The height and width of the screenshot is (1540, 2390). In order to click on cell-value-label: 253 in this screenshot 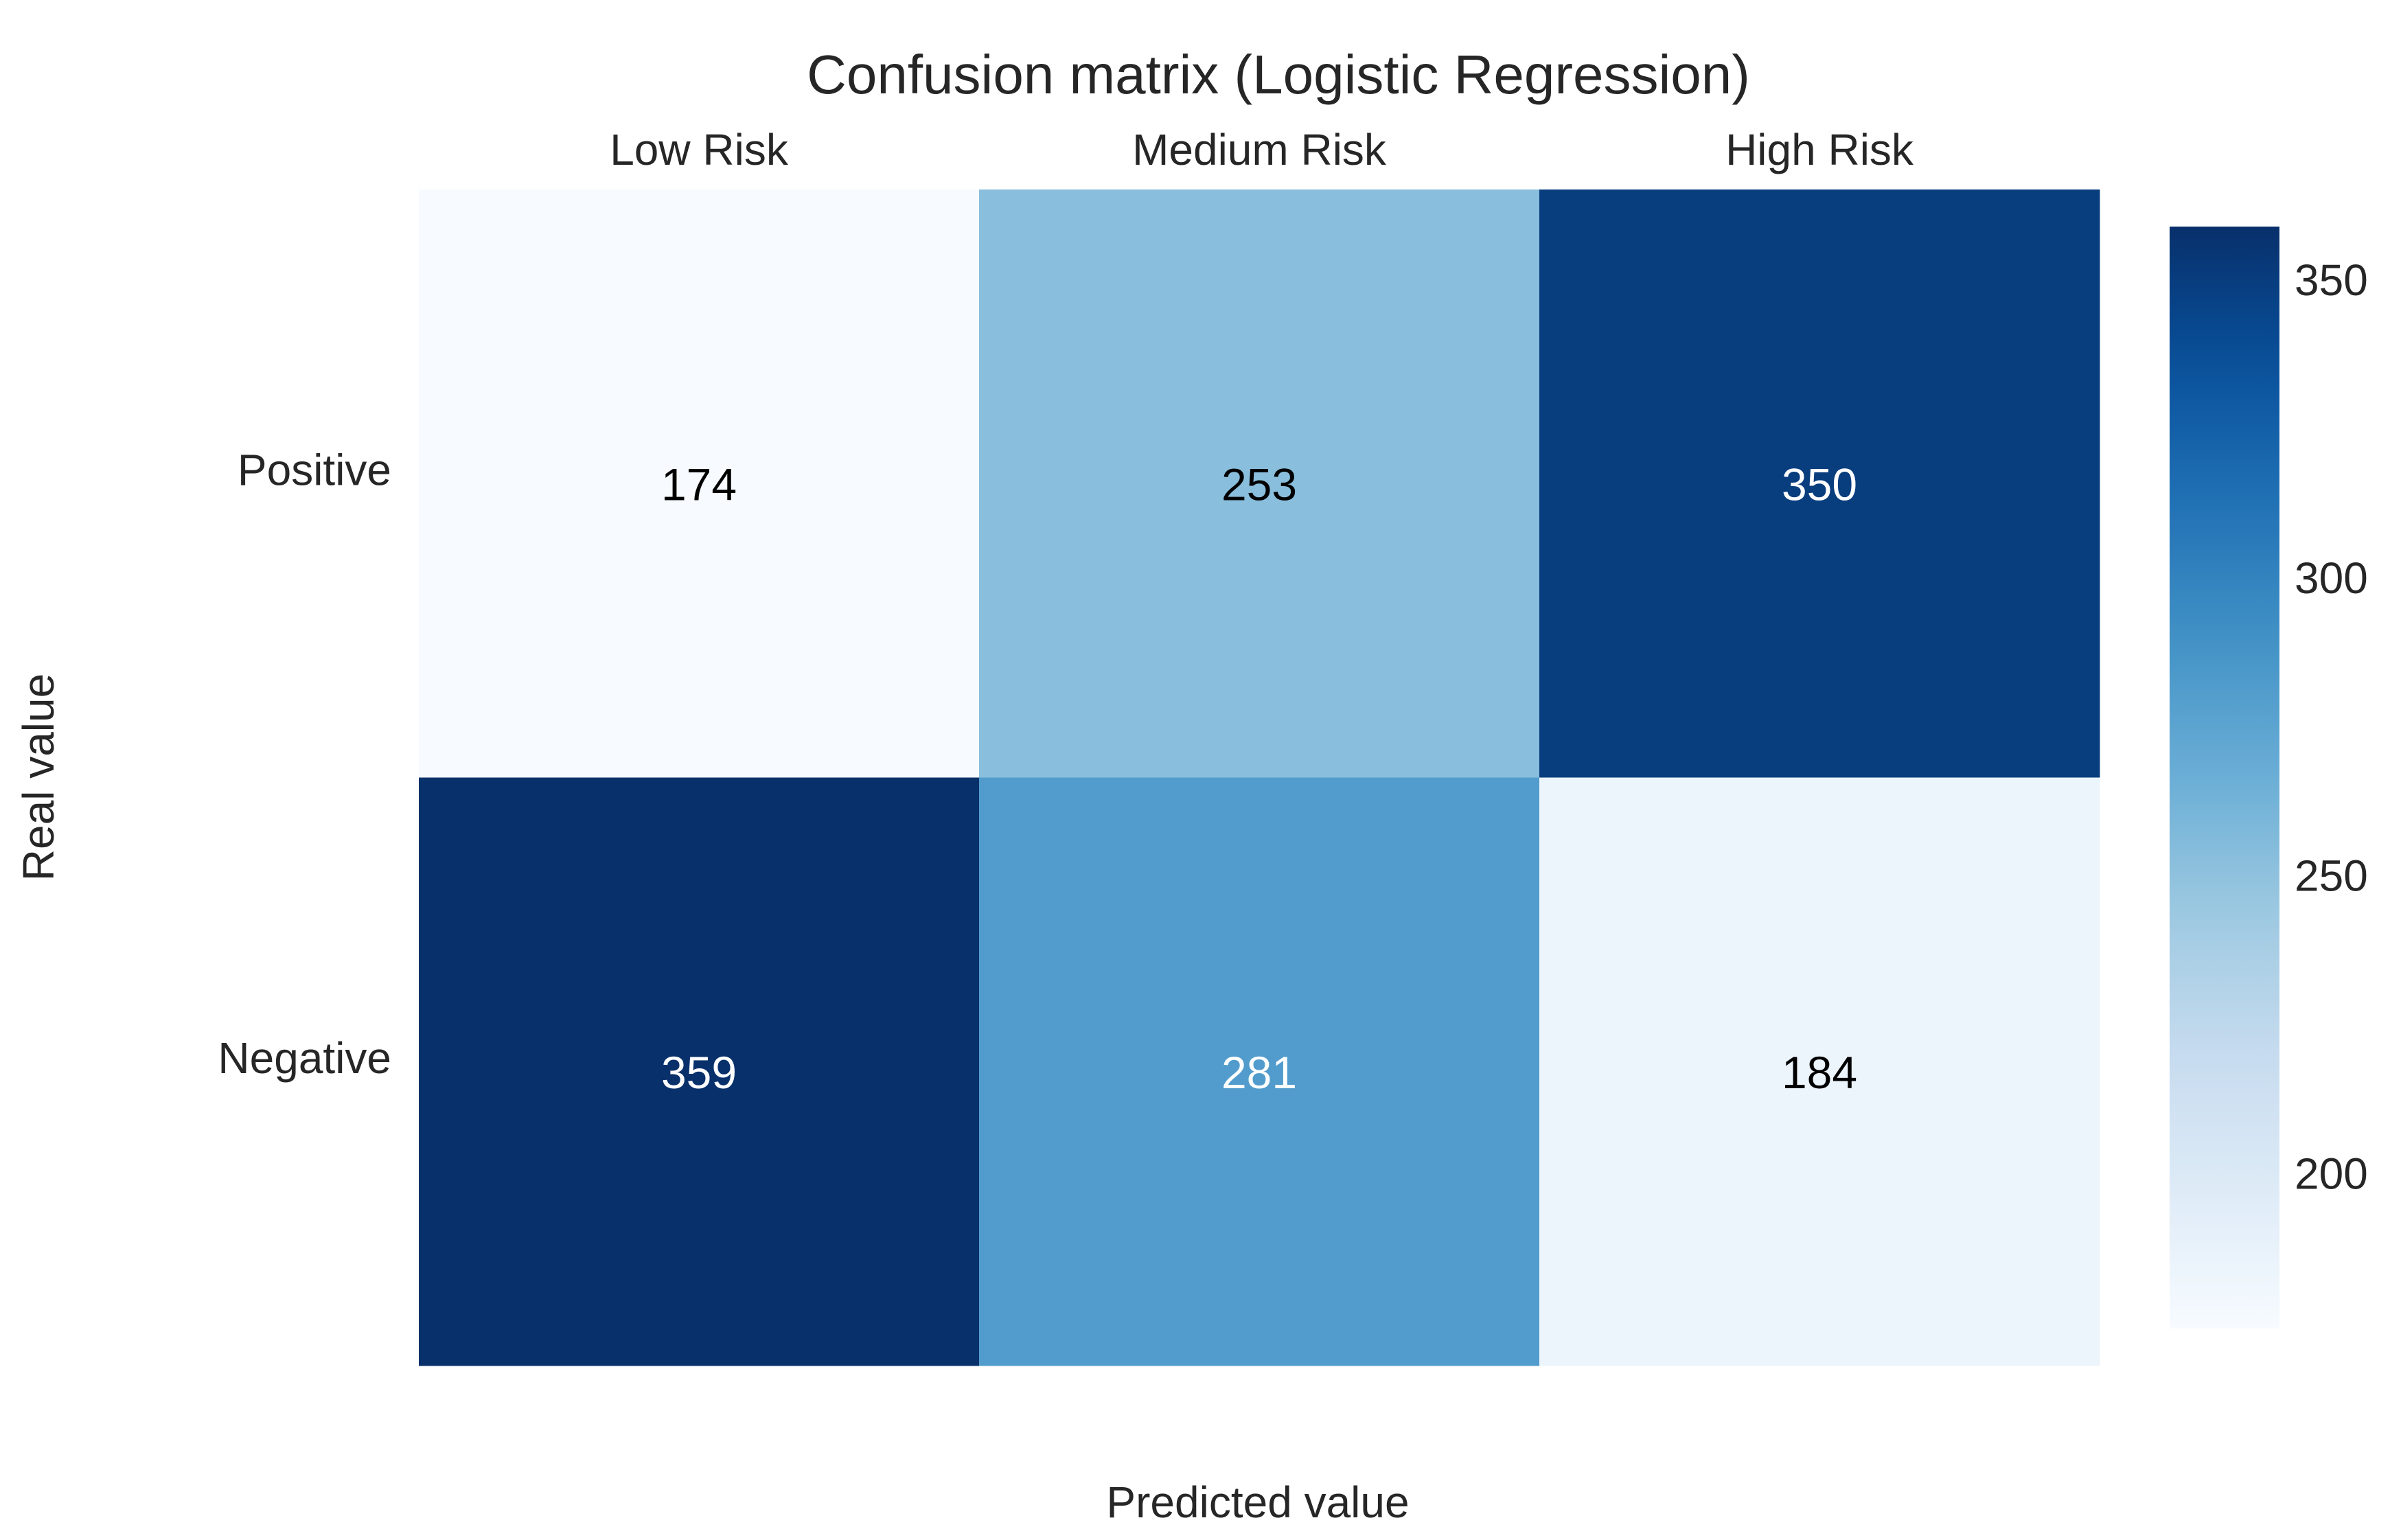, I will do `click(1259, 484)`.